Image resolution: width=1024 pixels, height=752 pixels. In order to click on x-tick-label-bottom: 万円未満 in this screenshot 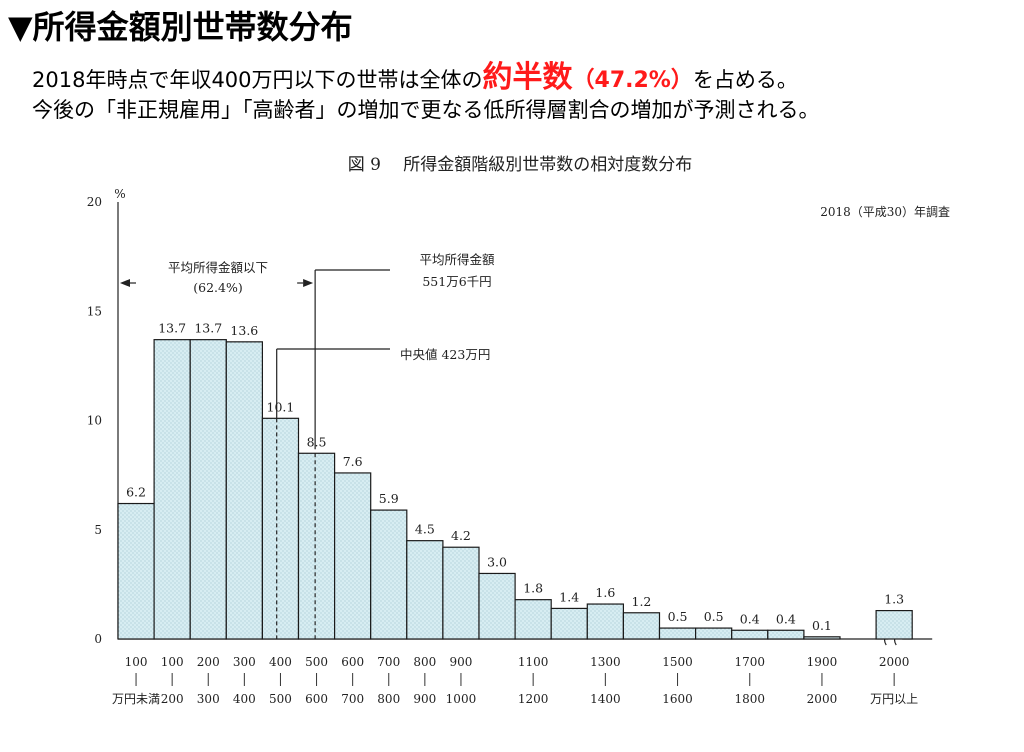, I will do `click(136, 699)`.